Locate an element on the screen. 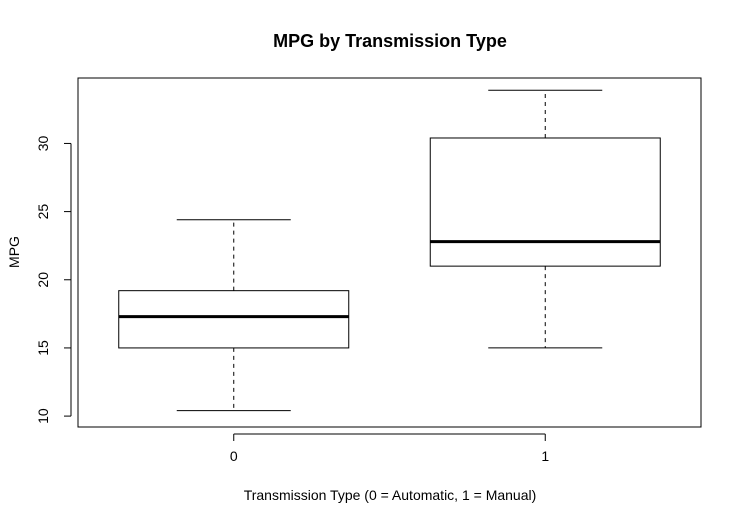  y-tick-label: 15 is located at coordinates (43, 348).